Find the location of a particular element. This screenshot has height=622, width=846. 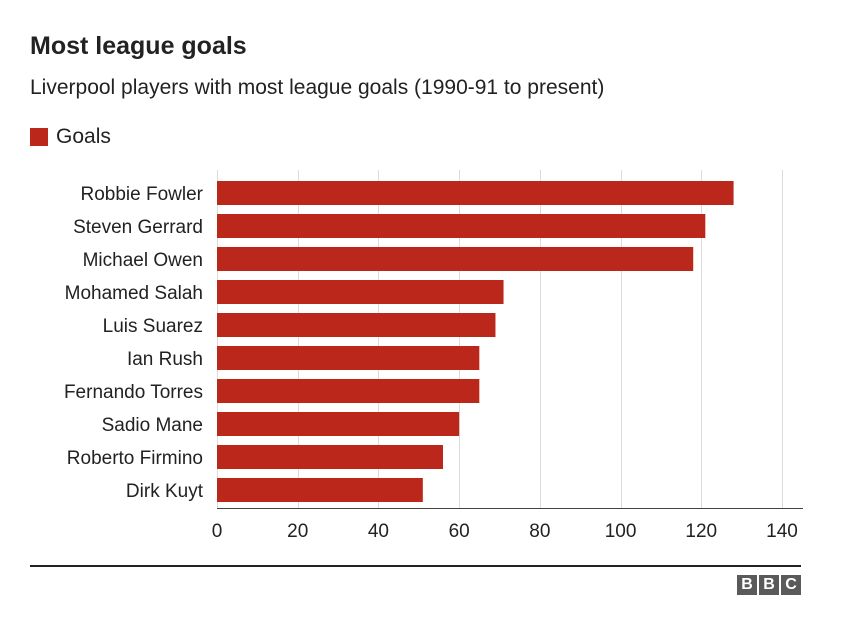

x-tick-label: 100 is located at coordinates (621, 531).